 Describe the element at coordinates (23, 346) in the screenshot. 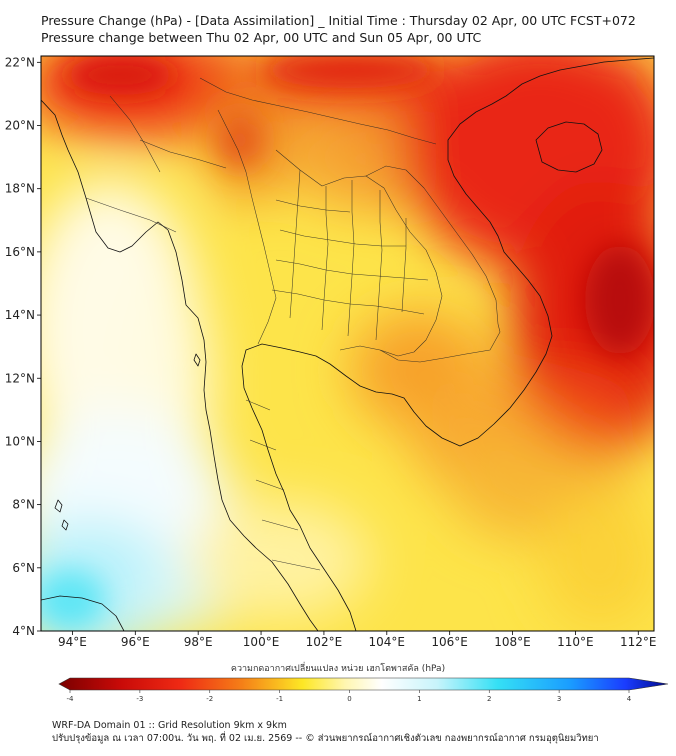

I see `latitude-axis: 22°N 20°N 18°N 16°N 14°N 12°N 10°N 8°N 6°N 4°N` at that location.